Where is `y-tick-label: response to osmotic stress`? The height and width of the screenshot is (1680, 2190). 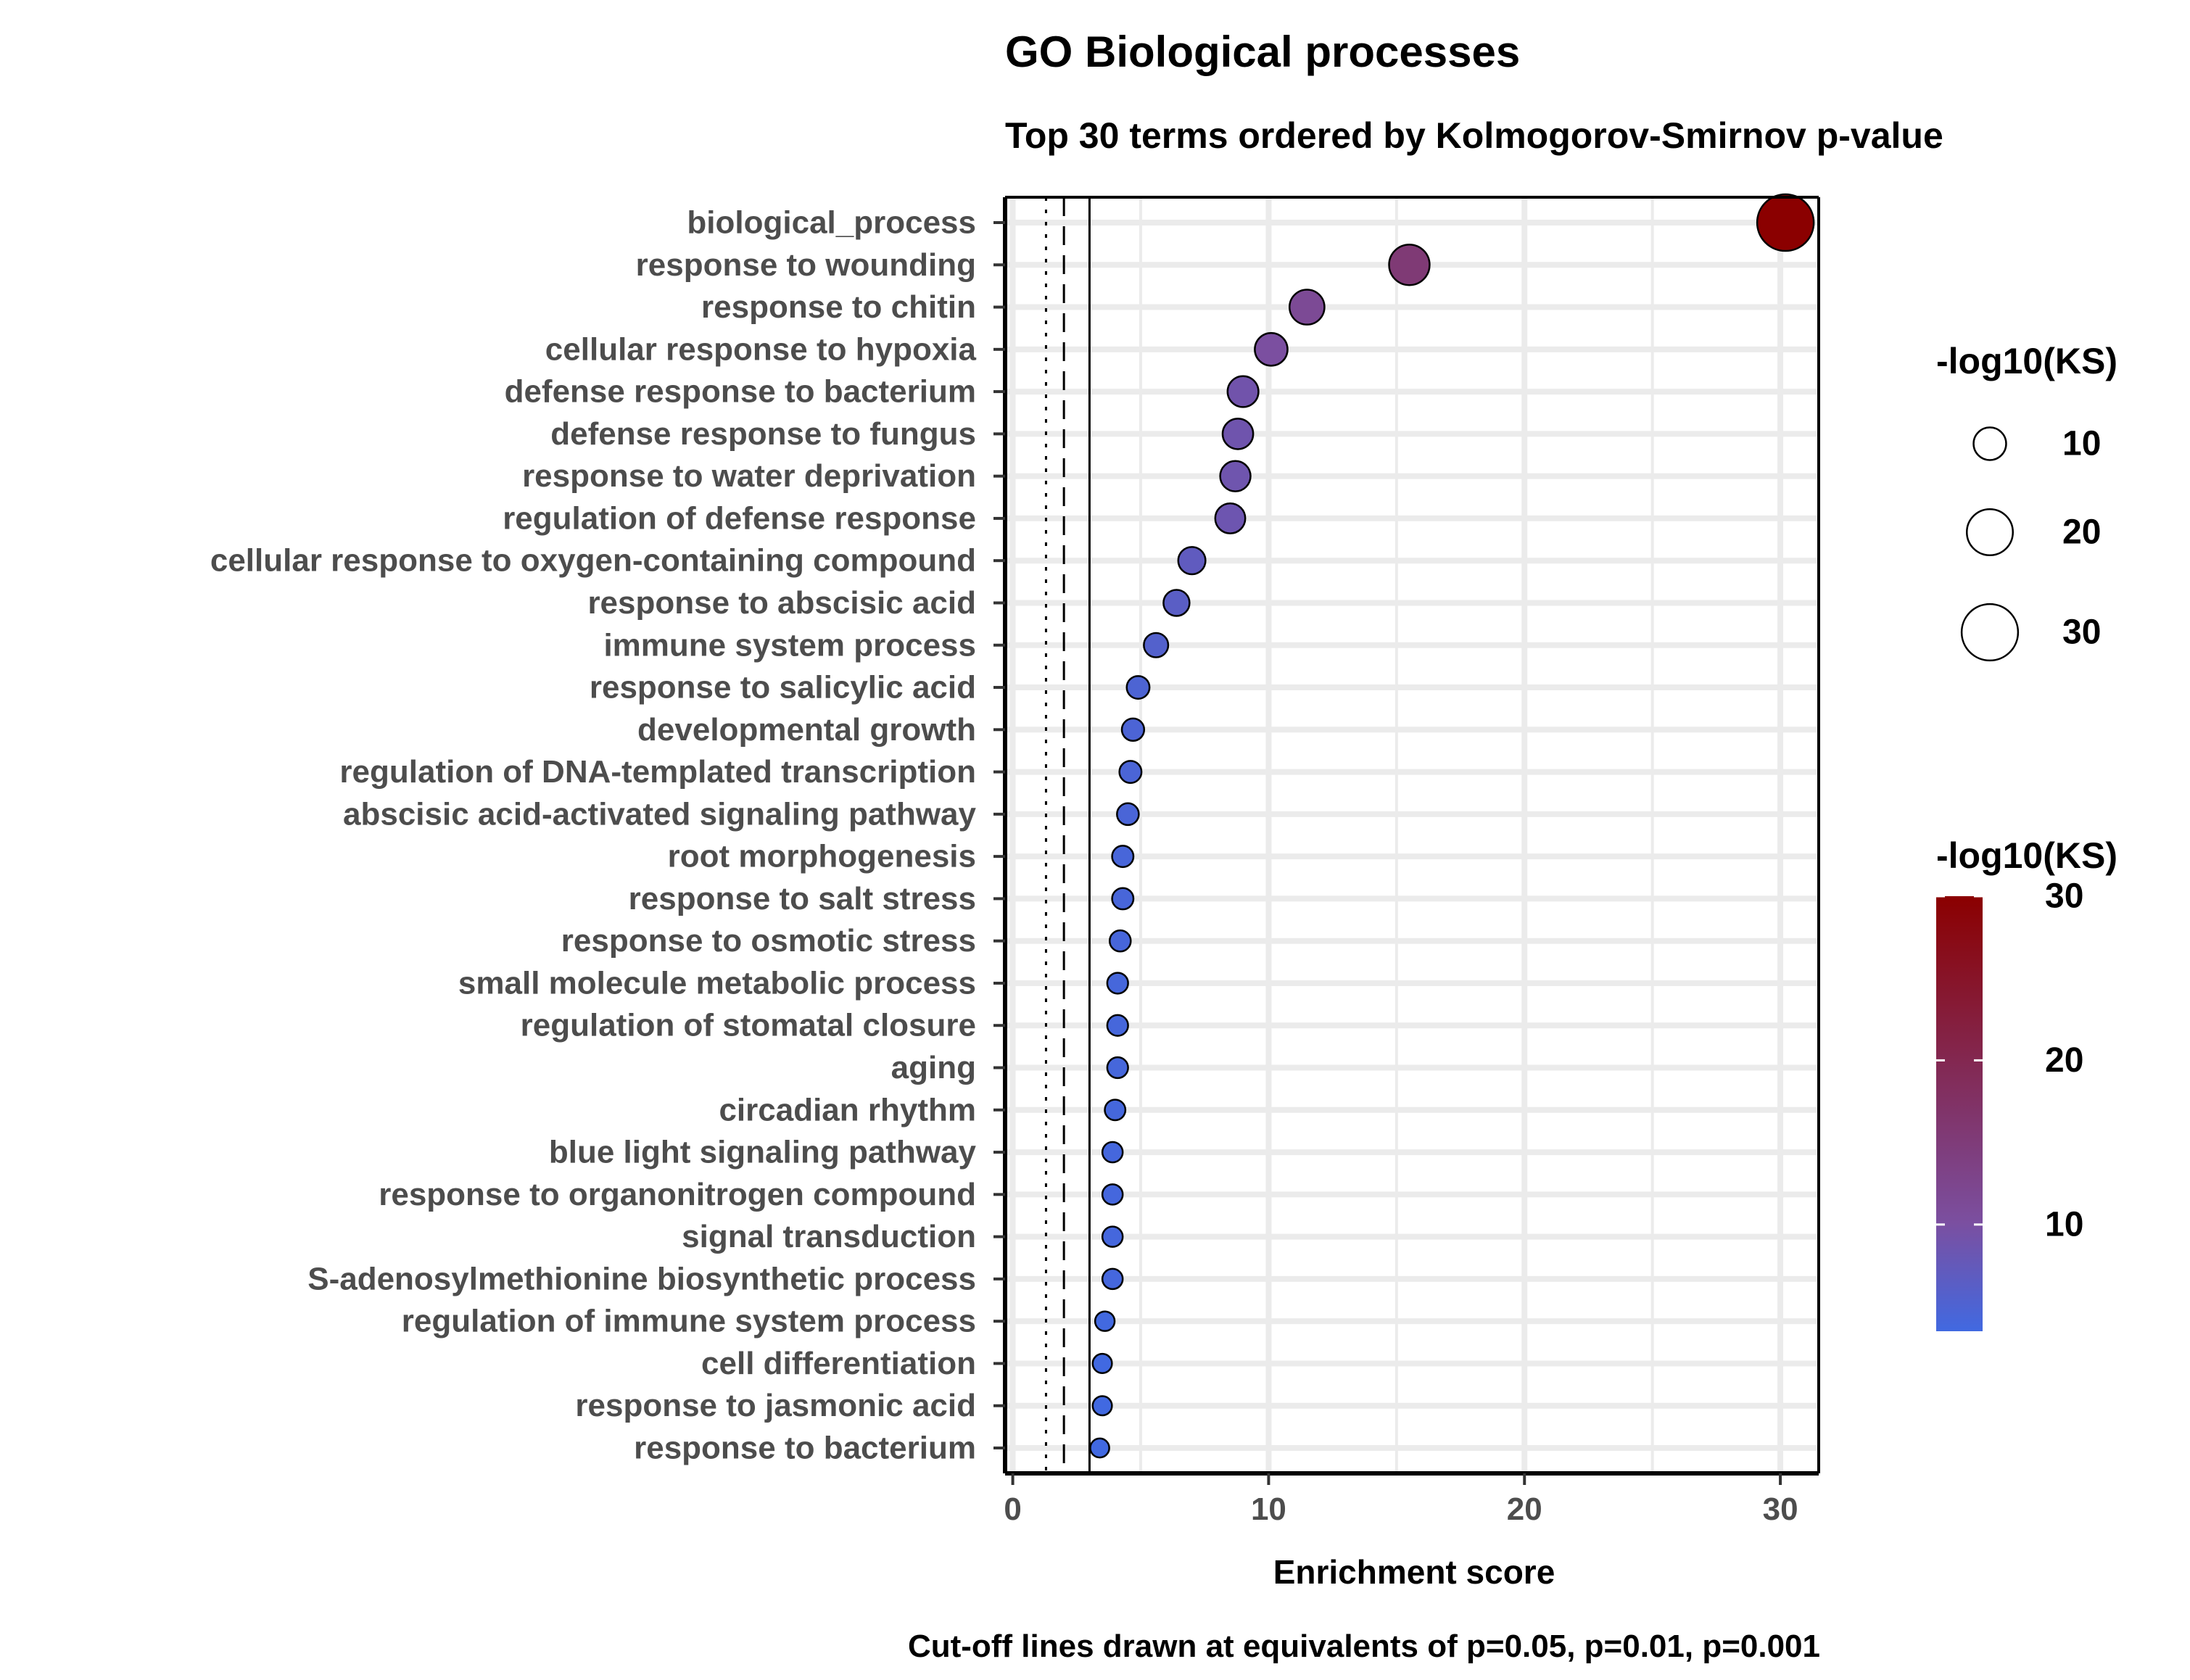
y-tick-label: response to osmotic stress is located at coordinates (769, 941).